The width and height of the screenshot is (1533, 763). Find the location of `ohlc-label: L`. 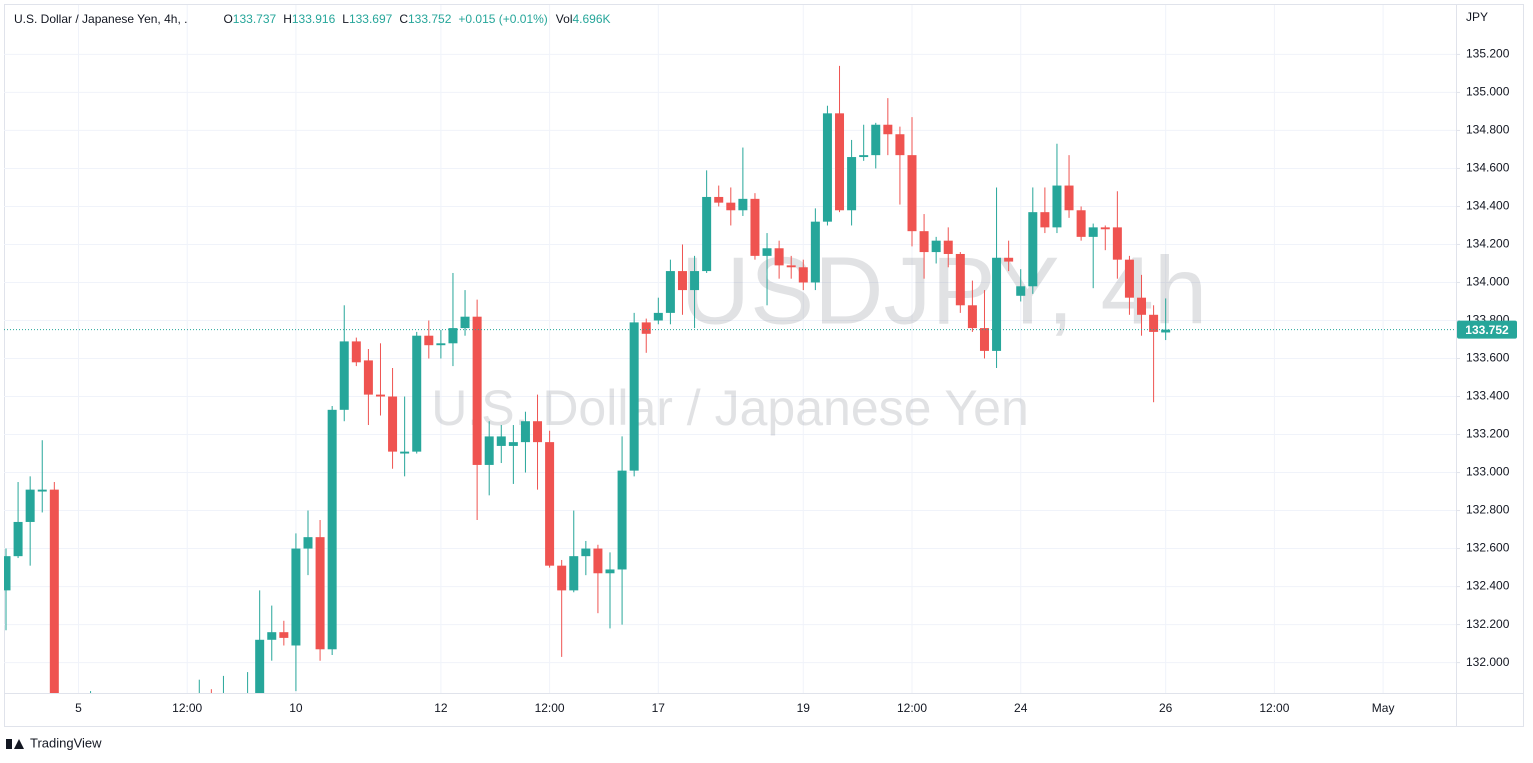

ohlc-label: L is located at coordinates (345, 19).